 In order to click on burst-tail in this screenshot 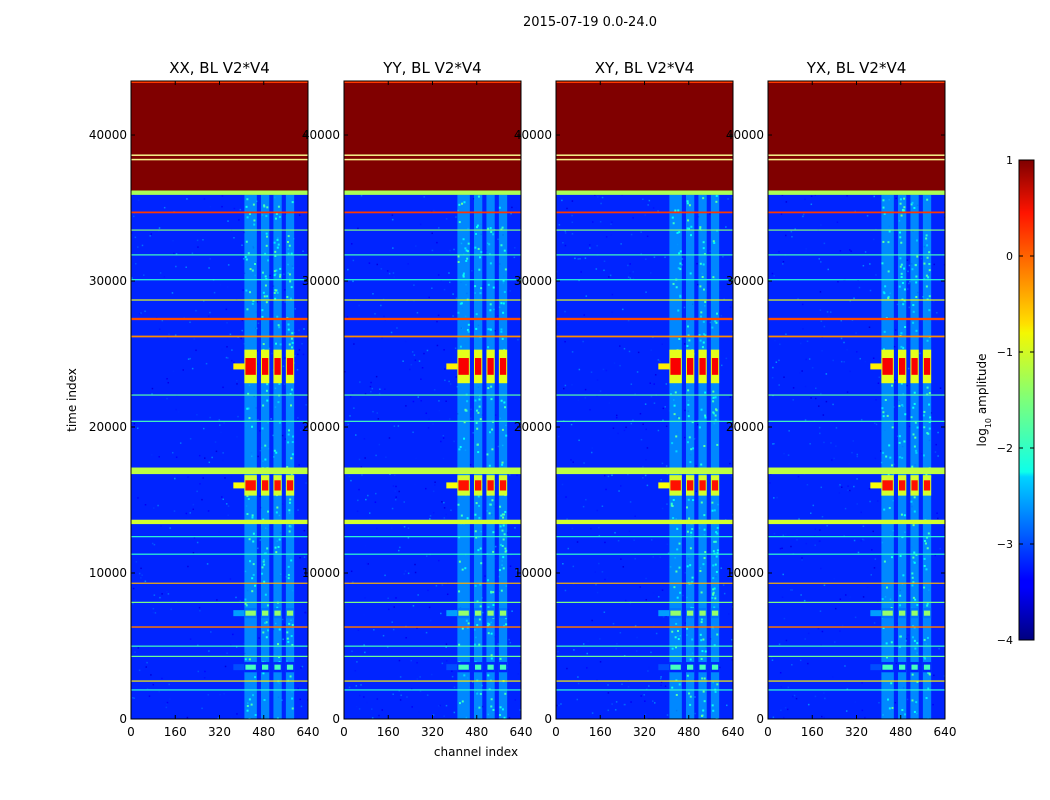, I will do `click(239, 366)`.